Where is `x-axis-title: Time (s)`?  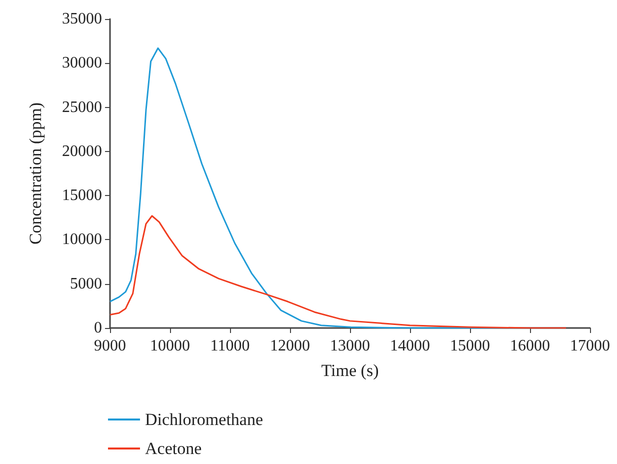 x-axis-title: Time (s) is located at coordinates (350, 370).